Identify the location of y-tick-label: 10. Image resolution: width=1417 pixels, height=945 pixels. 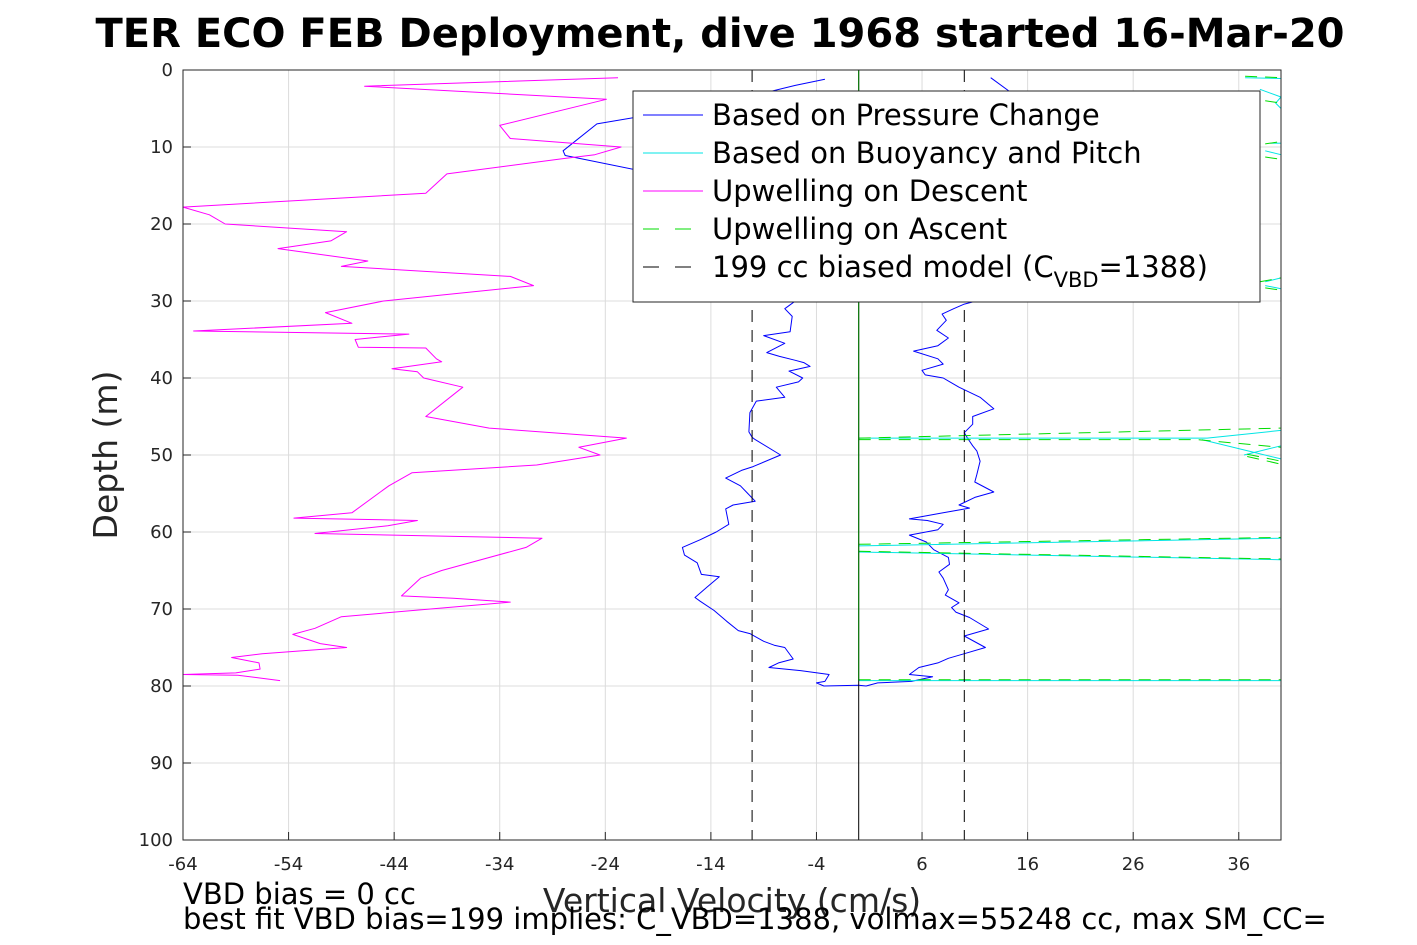
(161, 147).